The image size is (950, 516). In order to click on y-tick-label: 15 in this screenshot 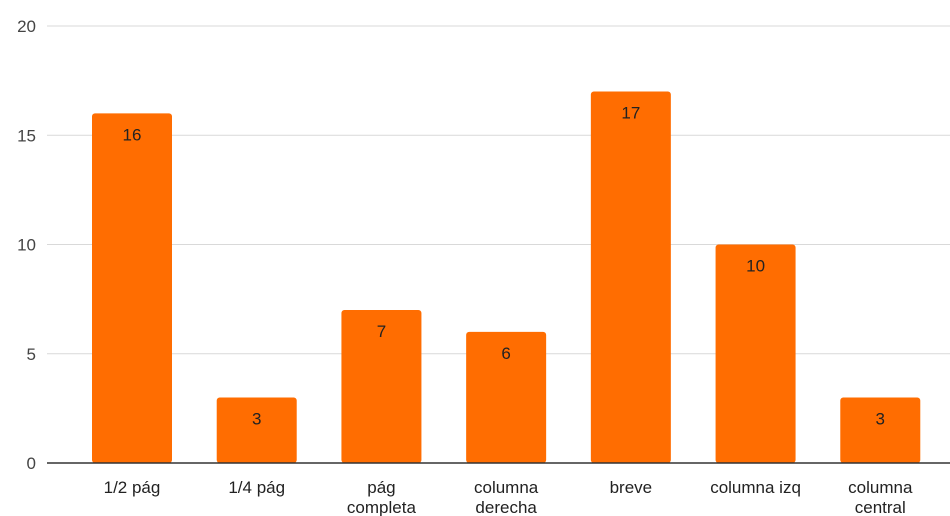, I will do `click(26, 135)`.